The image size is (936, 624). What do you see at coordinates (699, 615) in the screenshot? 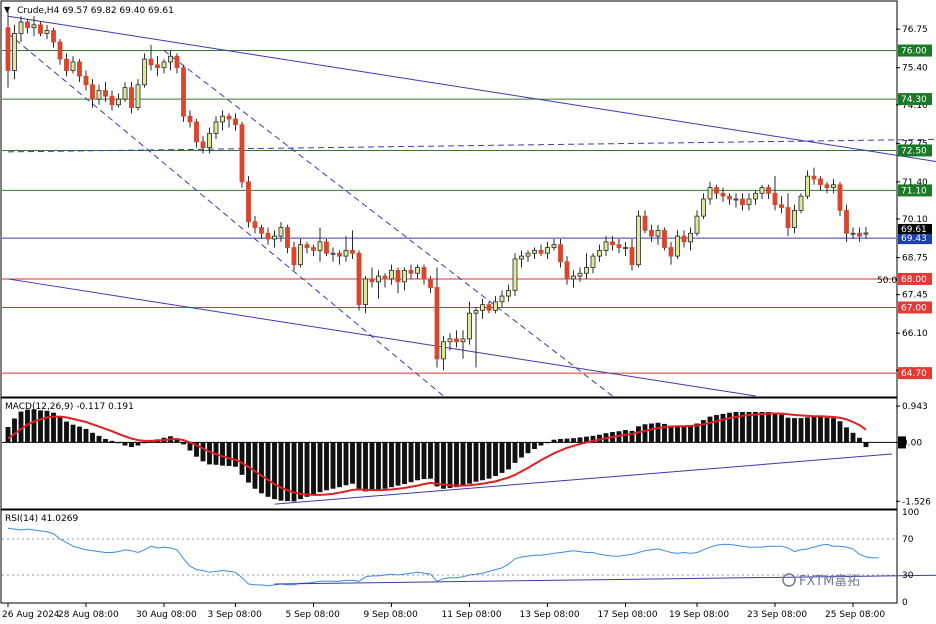
I see `x-tick-label: 19 Sep 08:00` at bounding box center [699, 615].